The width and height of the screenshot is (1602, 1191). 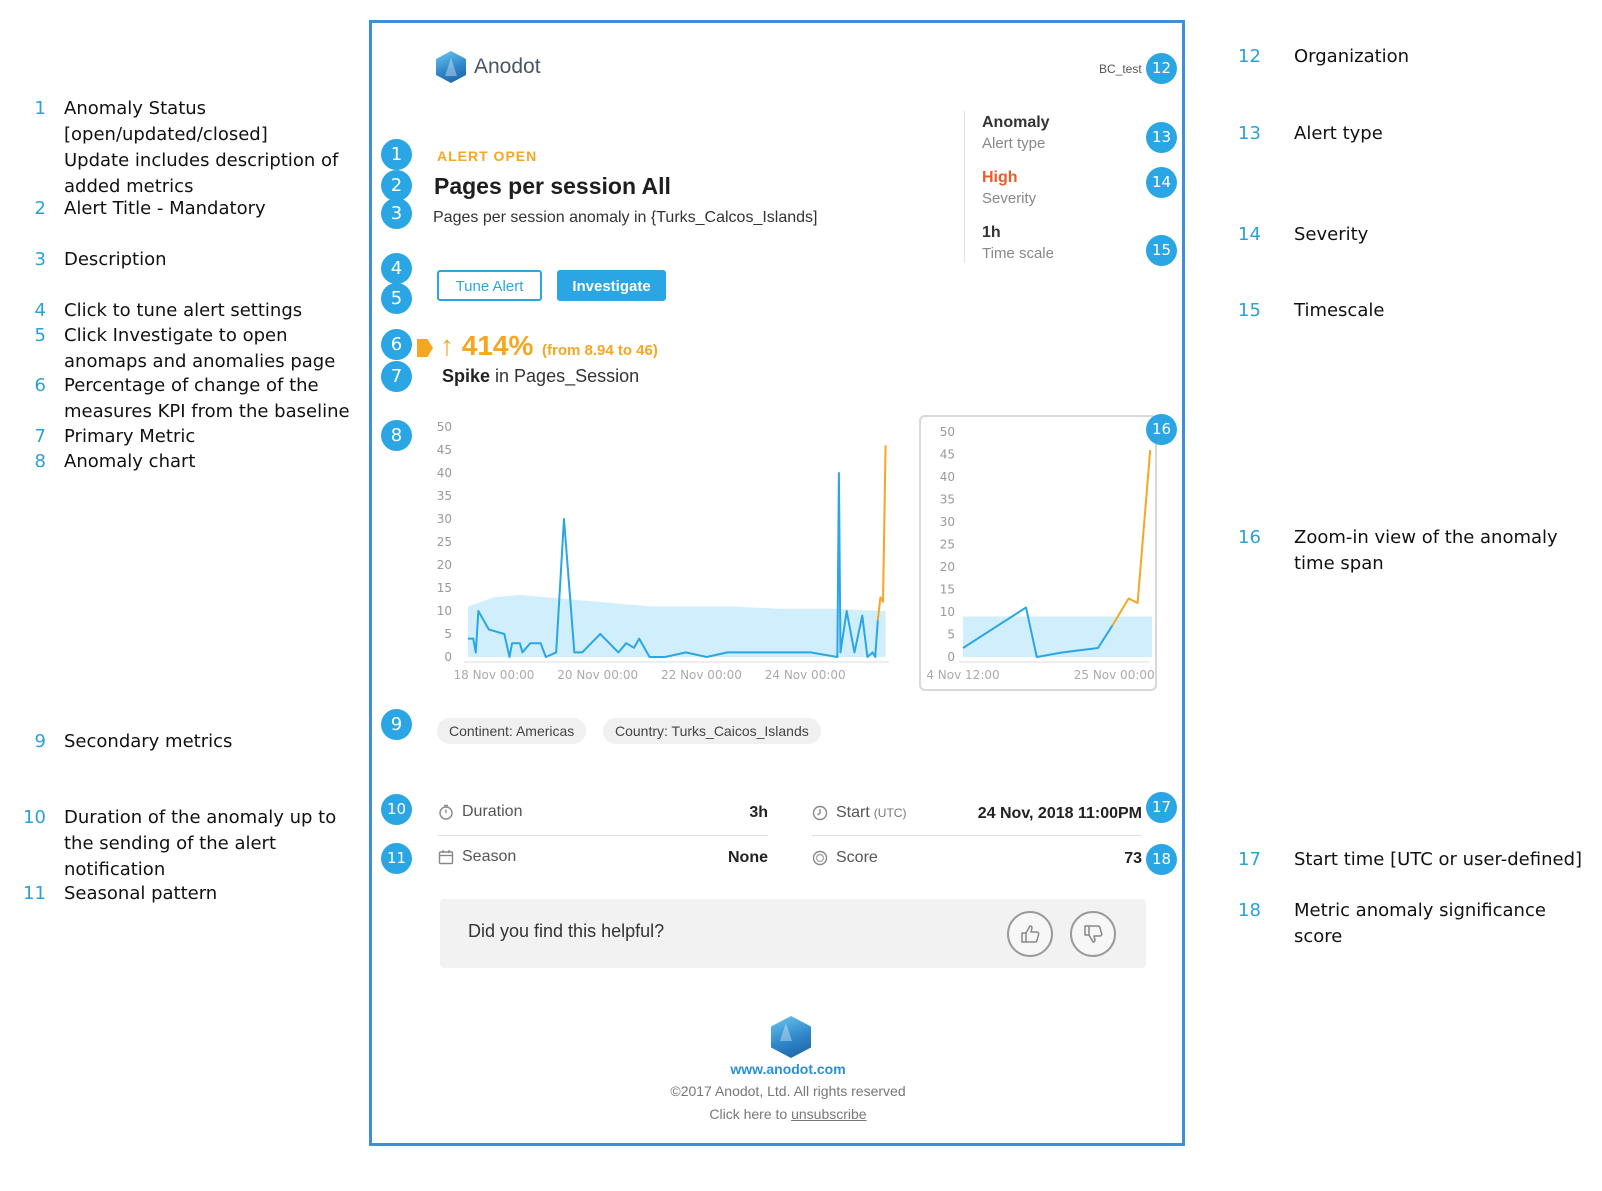 What do you see at coordinates (487, 156) in the screenshot?
I see `alert-status: ALERT OPEN` at bounding box center [487, 156].